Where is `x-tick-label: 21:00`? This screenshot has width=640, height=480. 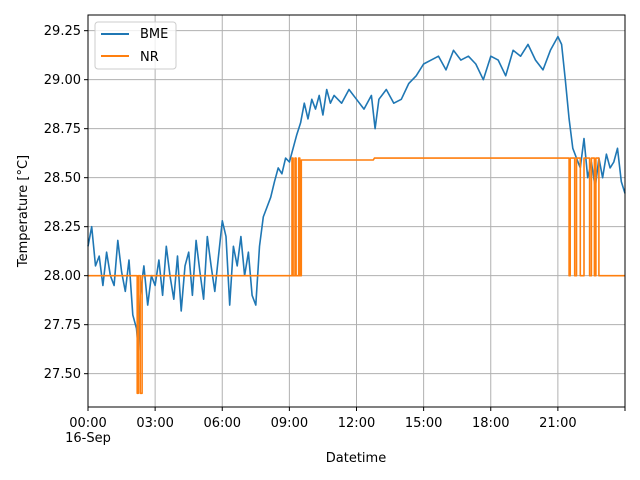 x-tick-label: 21:00 is located at coordinates (557, 423).